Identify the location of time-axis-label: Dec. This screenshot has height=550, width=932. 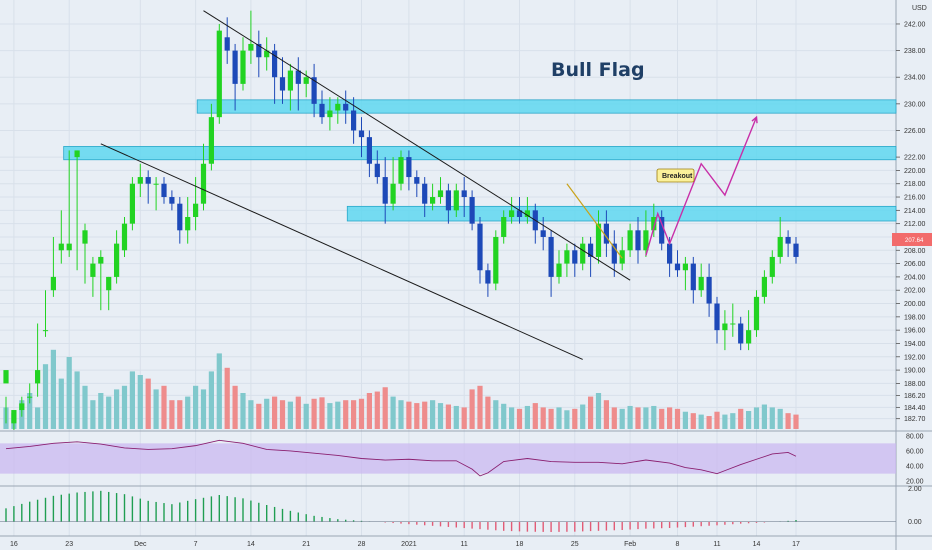
(140, 544).